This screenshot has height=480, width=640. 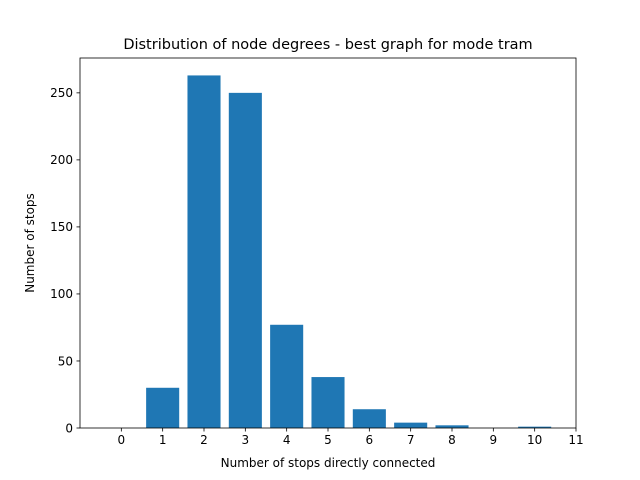 What do you see at coordinates (534, 440) in the screenshot?
I see `x-tick-label: 10` at bounding box center [534, 440].